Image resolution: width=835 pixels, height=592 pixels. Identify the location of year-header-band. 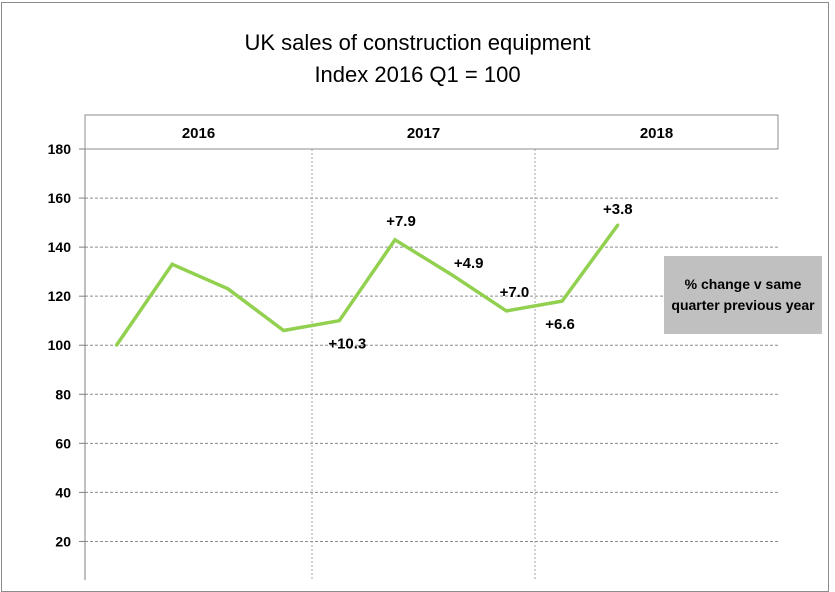
(431, 132).